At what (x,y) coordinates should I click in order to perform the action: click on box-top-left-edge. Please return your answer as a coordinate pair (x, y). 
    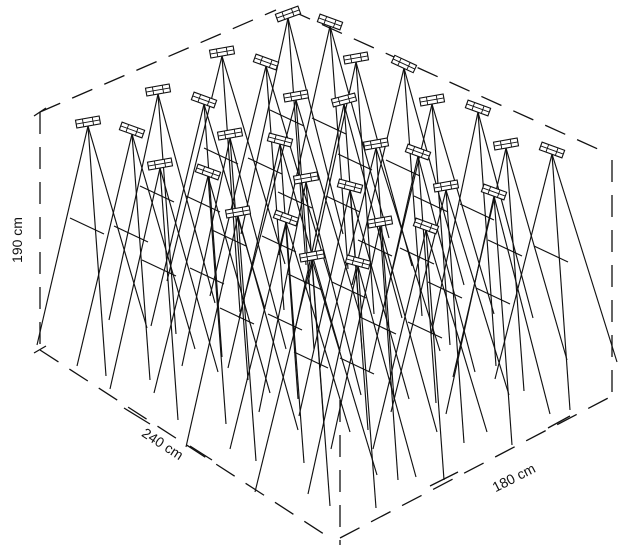
    Looking at the image, I should click on (158, 61).